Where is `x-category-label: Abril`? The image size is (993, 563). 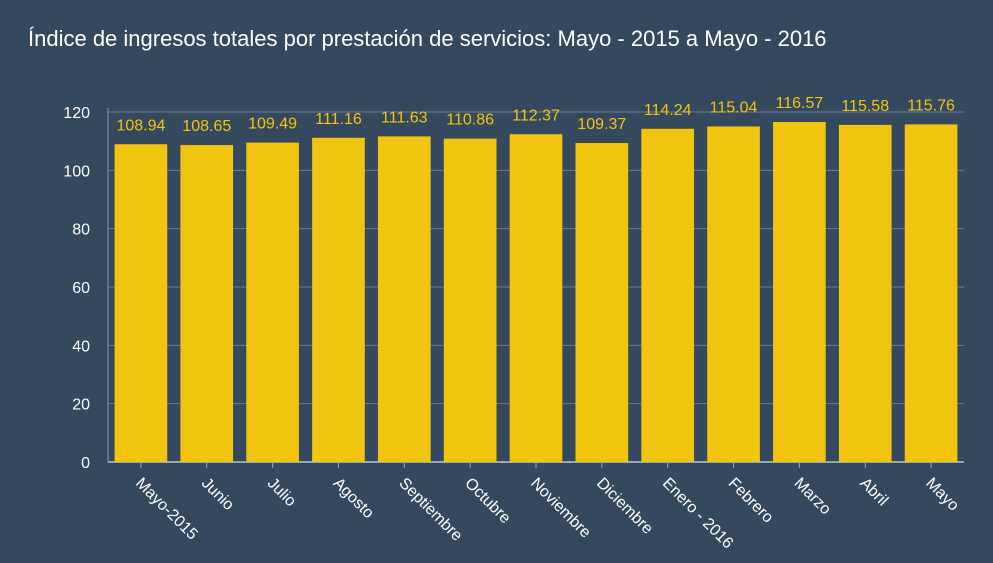 x-category-label: Abril is located at coordinates (873, 492).